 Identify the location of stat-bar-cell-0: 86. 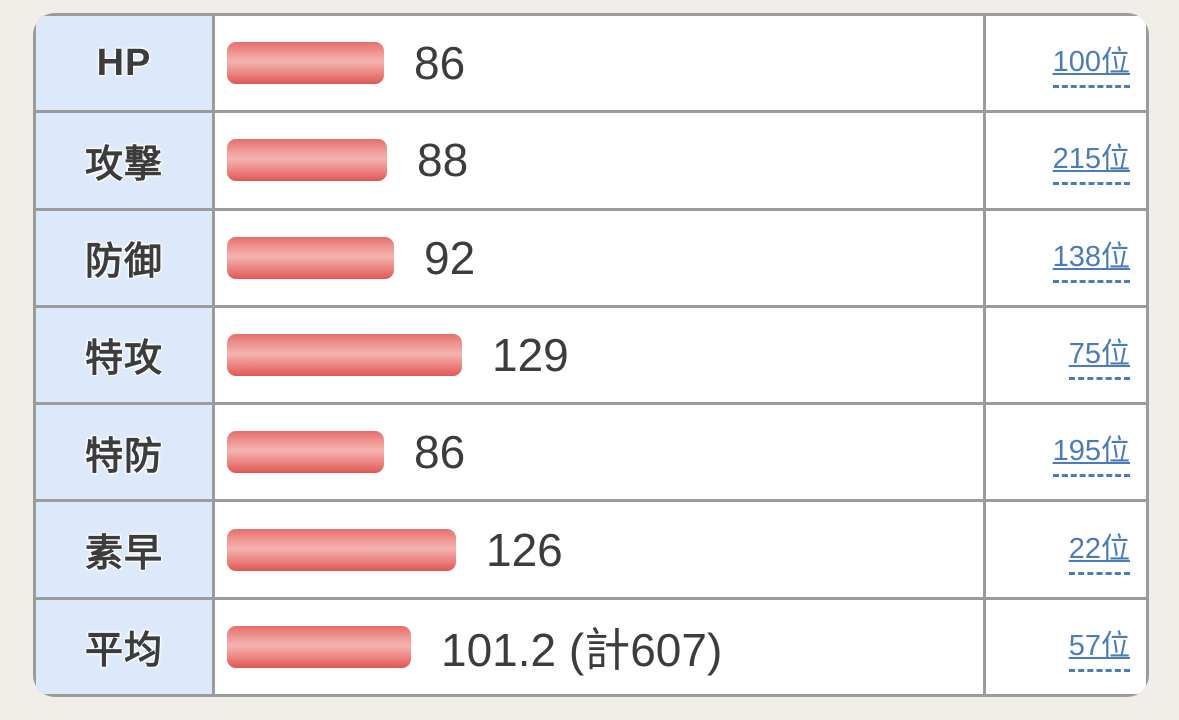
(599, 63).